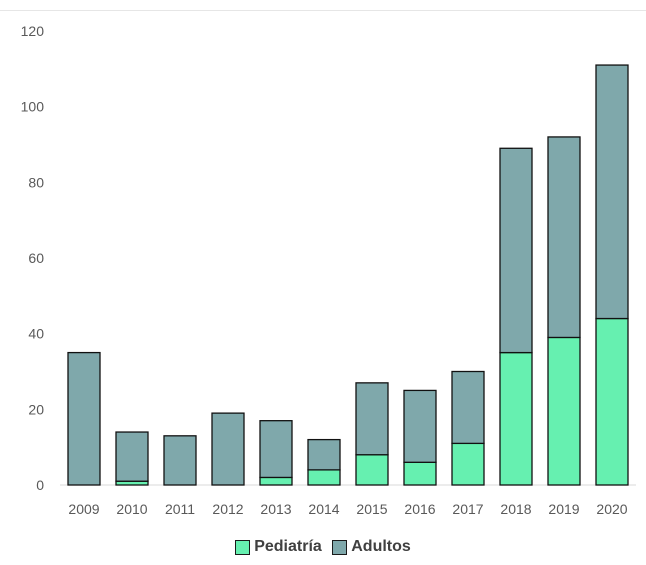 The width and height of the screenshot is (646, 565). What do you see at coordinates (227, 509) in the screenshot?
I see `x-tick-label: 2012` at bounding box center [227, 509].